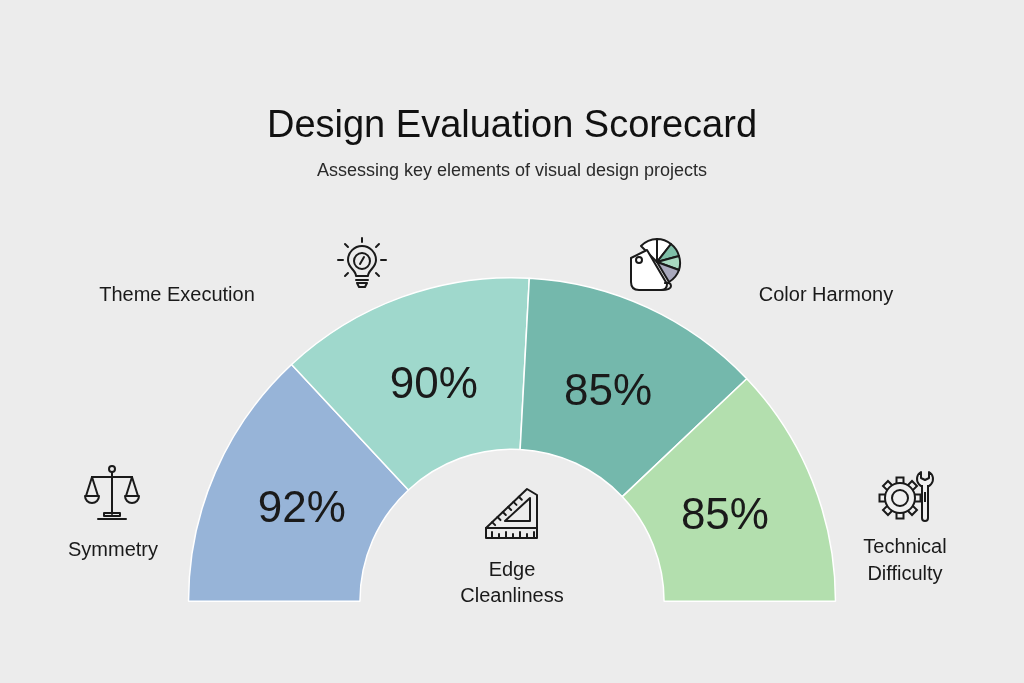  I want to click on chart-subtitle: Assessing key elements of visual design projects, so click(512, 170).